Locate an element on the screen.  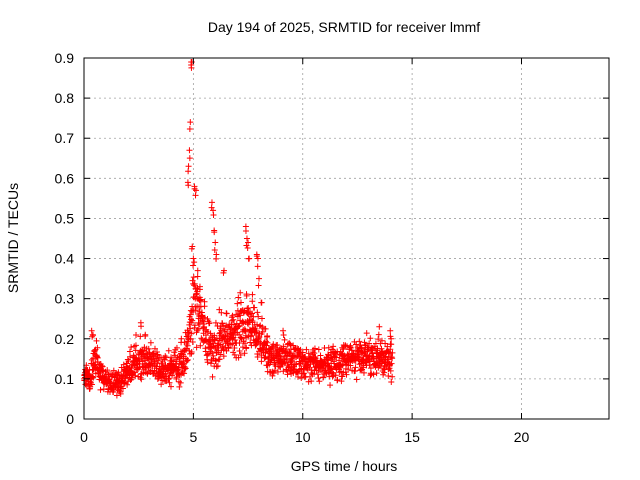
x-tick: 10 is located at coordinates (303, 251).